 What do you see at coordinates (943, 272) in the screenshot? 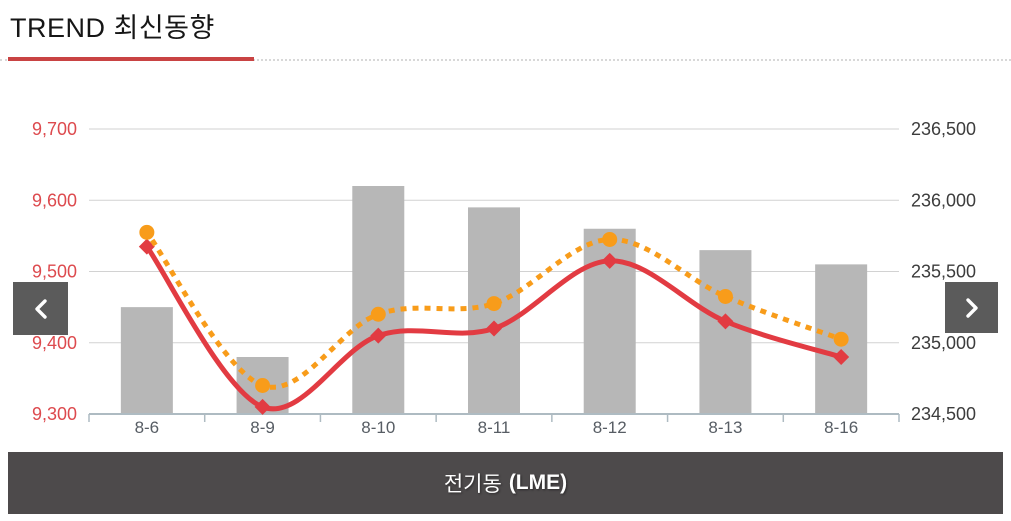
I see `right-axis-label: 235,500` at bounding box center [943, 272].